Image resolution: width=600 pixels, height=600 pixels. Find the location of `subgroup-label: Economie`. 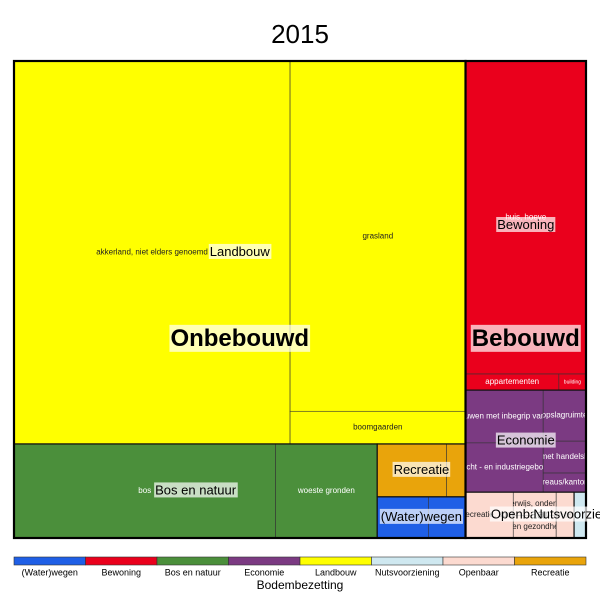

subgroup-label: Economie is located at coordinates (526, 440).